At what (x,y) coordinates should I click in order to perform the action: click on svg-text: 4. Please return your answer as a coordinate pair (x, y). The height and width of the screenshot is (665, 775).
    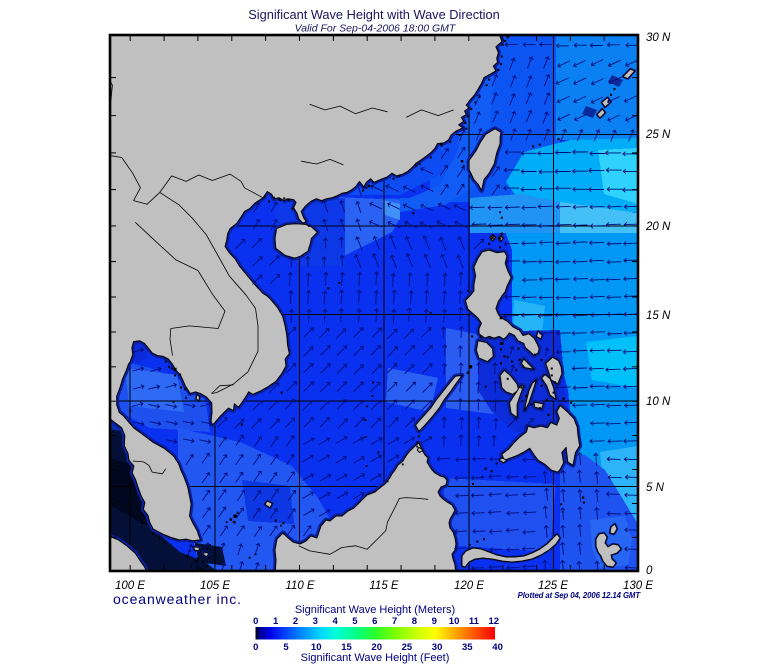
    Looking at the image, I should click on (335, 621).